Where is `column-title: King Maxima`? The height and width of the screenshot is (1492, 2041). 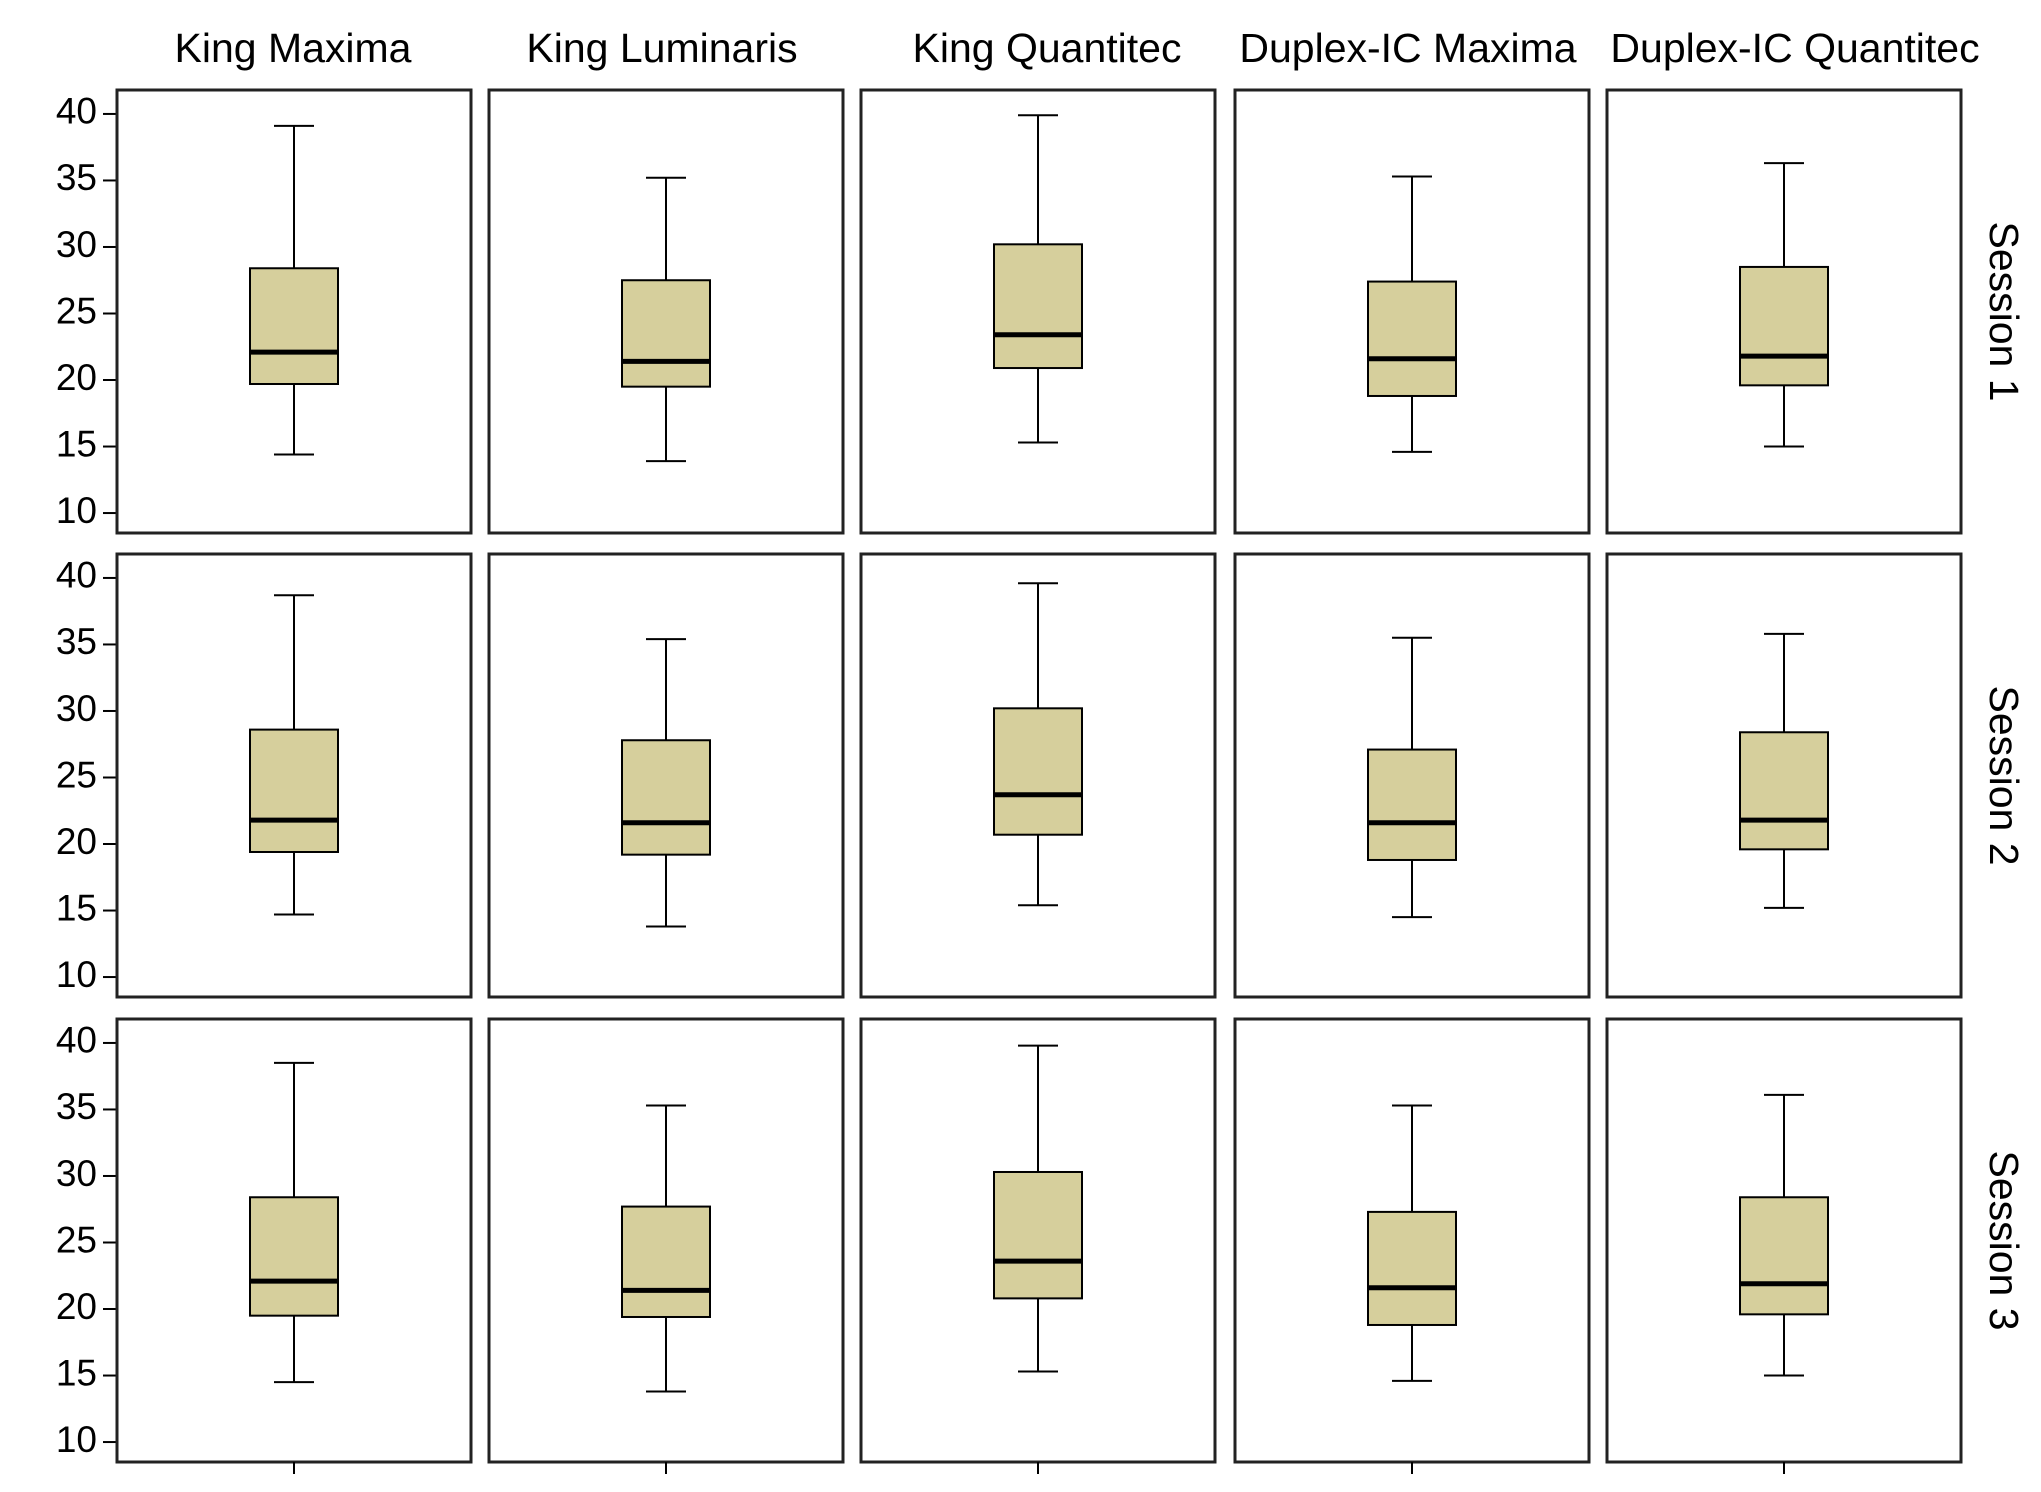
column-title: King Maxima is located at coordinates (293, 48).